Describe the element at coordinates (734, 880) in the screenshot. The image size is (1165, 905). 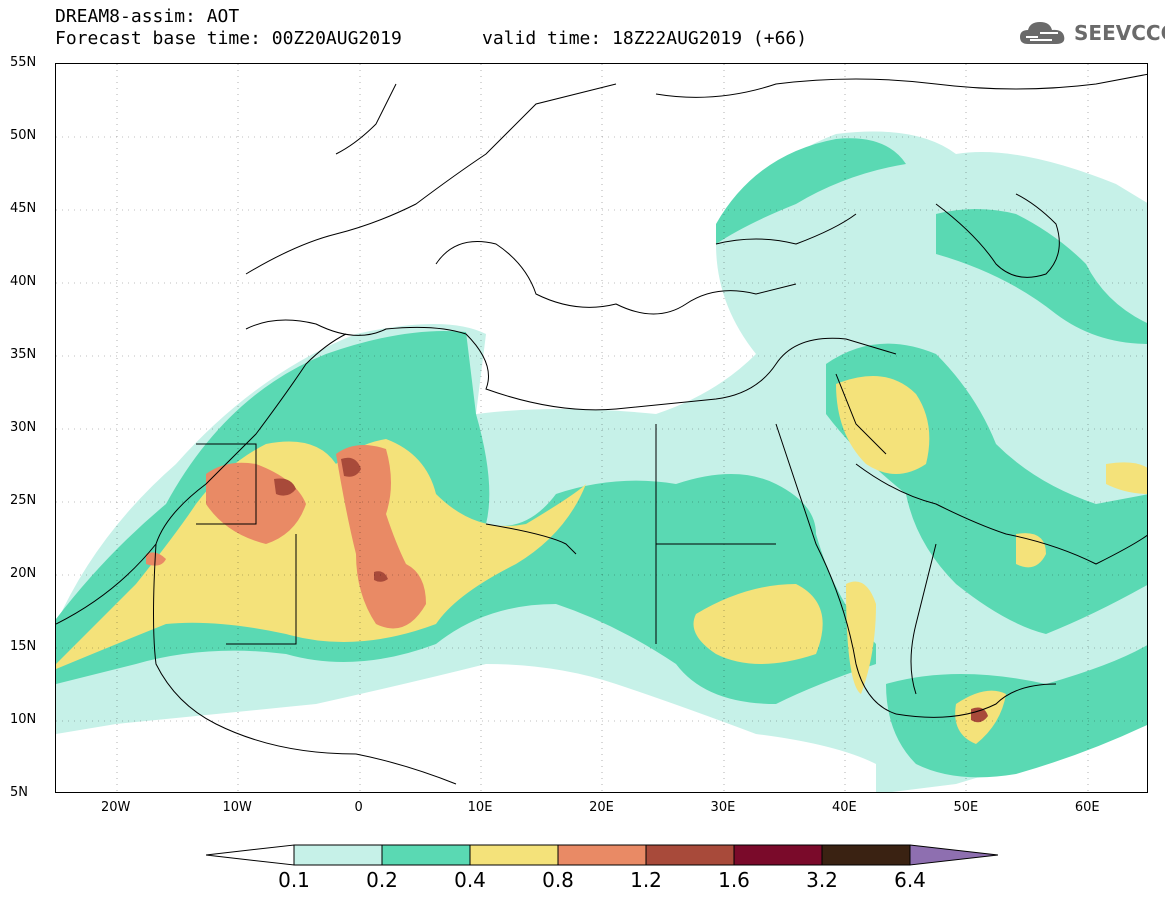
I see `colorbar-label: 1.6` at that location.